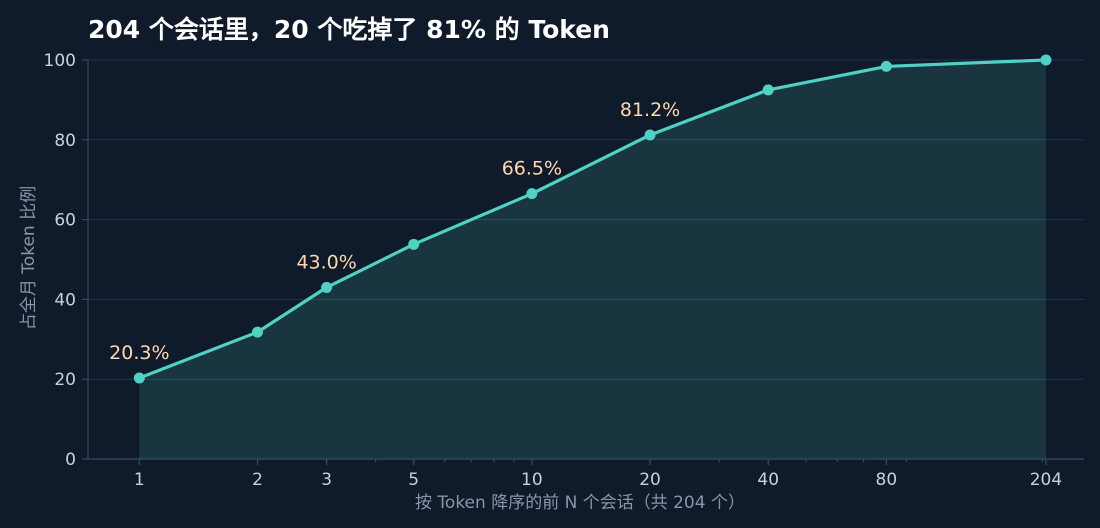 Image resolution: width=1100 pixels, height=528 pixels. What do you see at coordinates (29, 258) in the screenshot?
I see `y-axis-label: 占全月 Token 比例` at bounding box center [29, 258].